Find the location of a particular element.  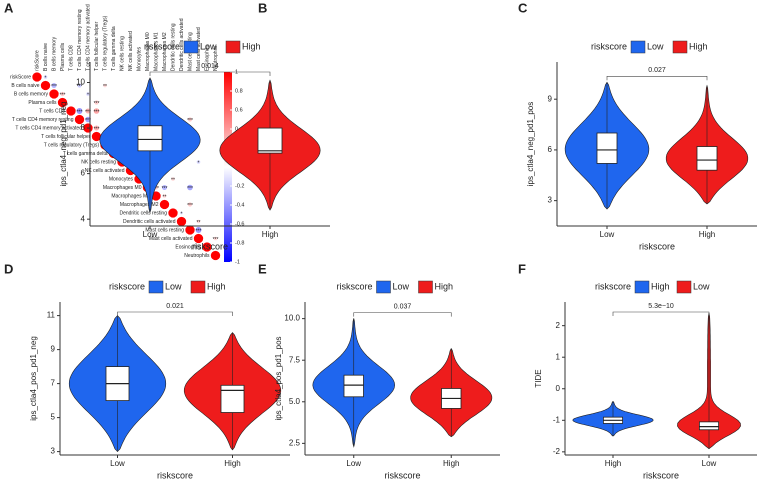

row-label: Neutrophils is located at coordinates (197, 256).